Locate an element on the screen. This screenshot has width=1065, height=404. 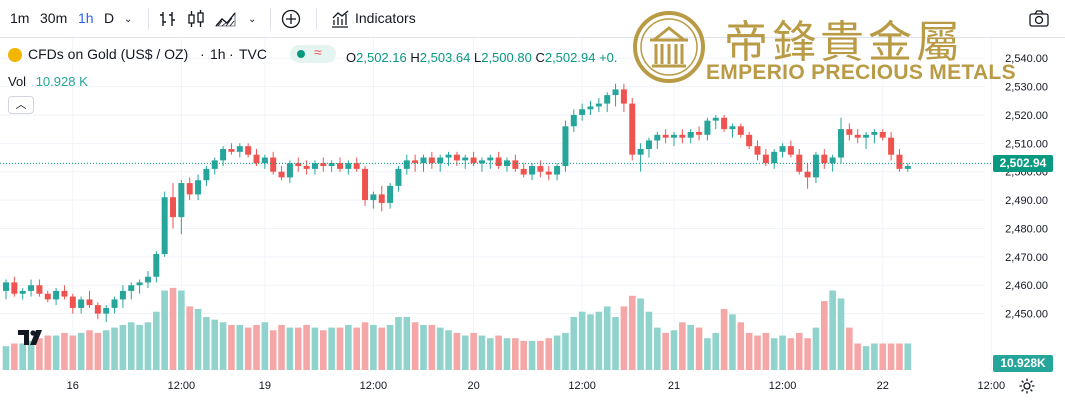
indicators-icon is located at coordinates (340, 19).